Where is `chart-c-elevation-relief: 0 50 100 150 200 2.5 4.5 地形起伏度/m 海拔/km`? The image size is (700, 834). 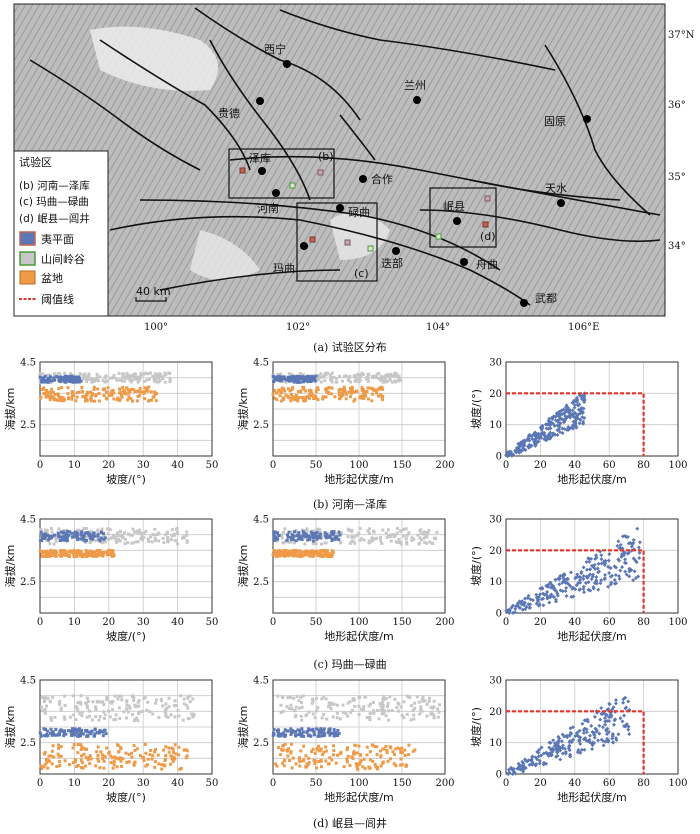 chart-c-elevation-relief: 0 50 100 150 200 2.5 4.5 地形起伏度/m 海拔/km is located at coordinates (349, 583).